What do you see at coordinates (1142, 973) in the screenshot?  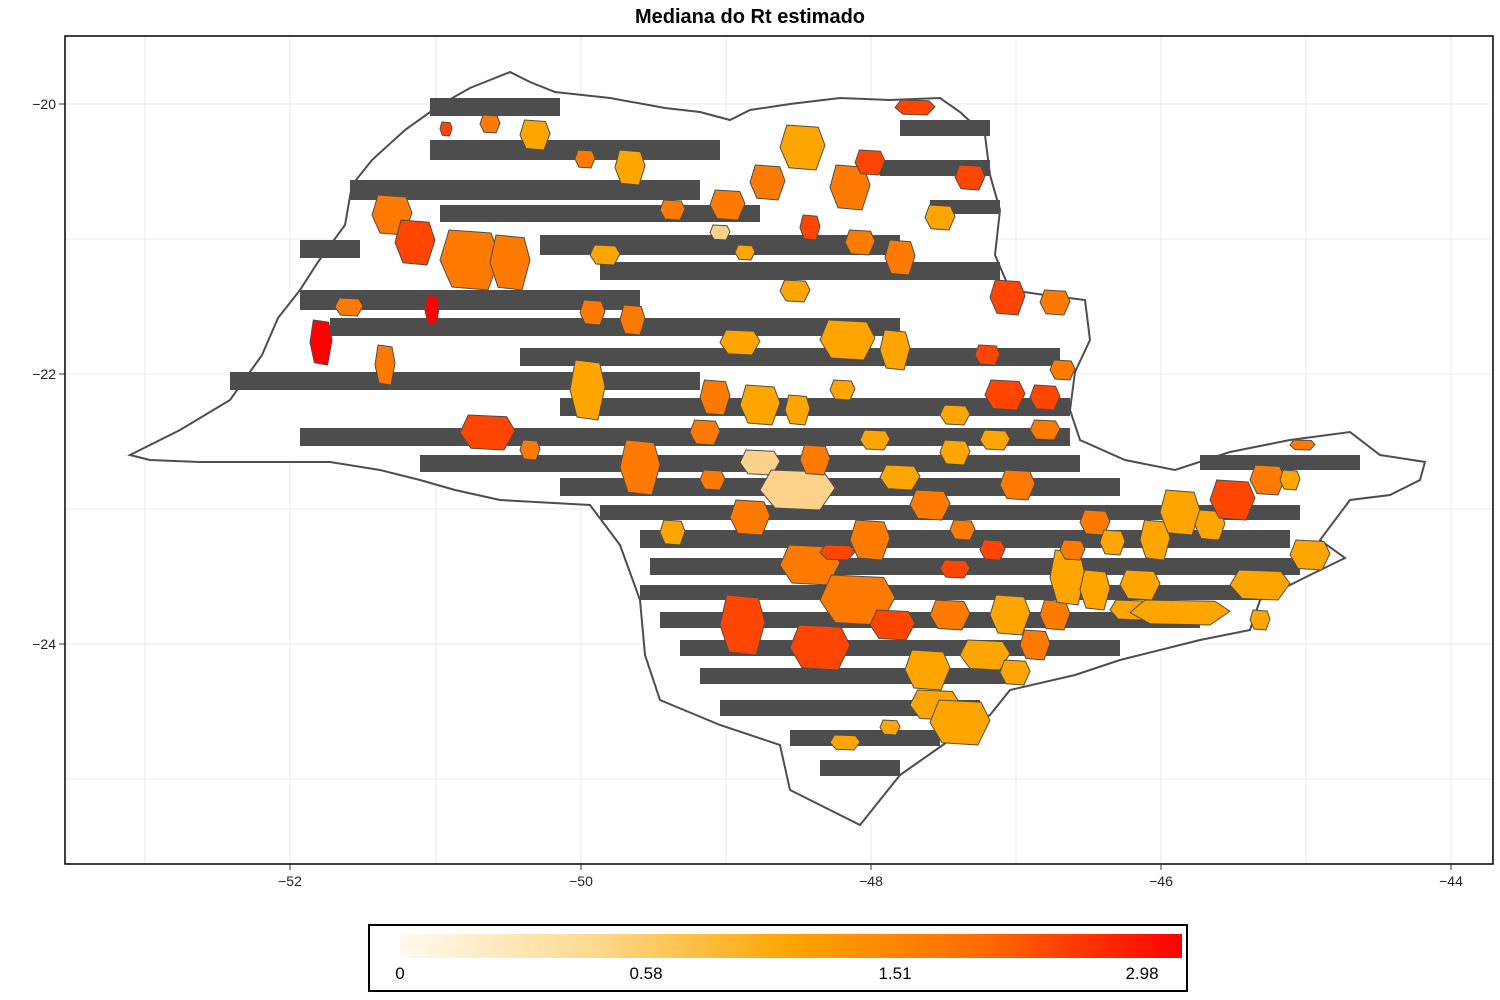 I see `legend-label: 2.98` at bounding box center [1142, 973].